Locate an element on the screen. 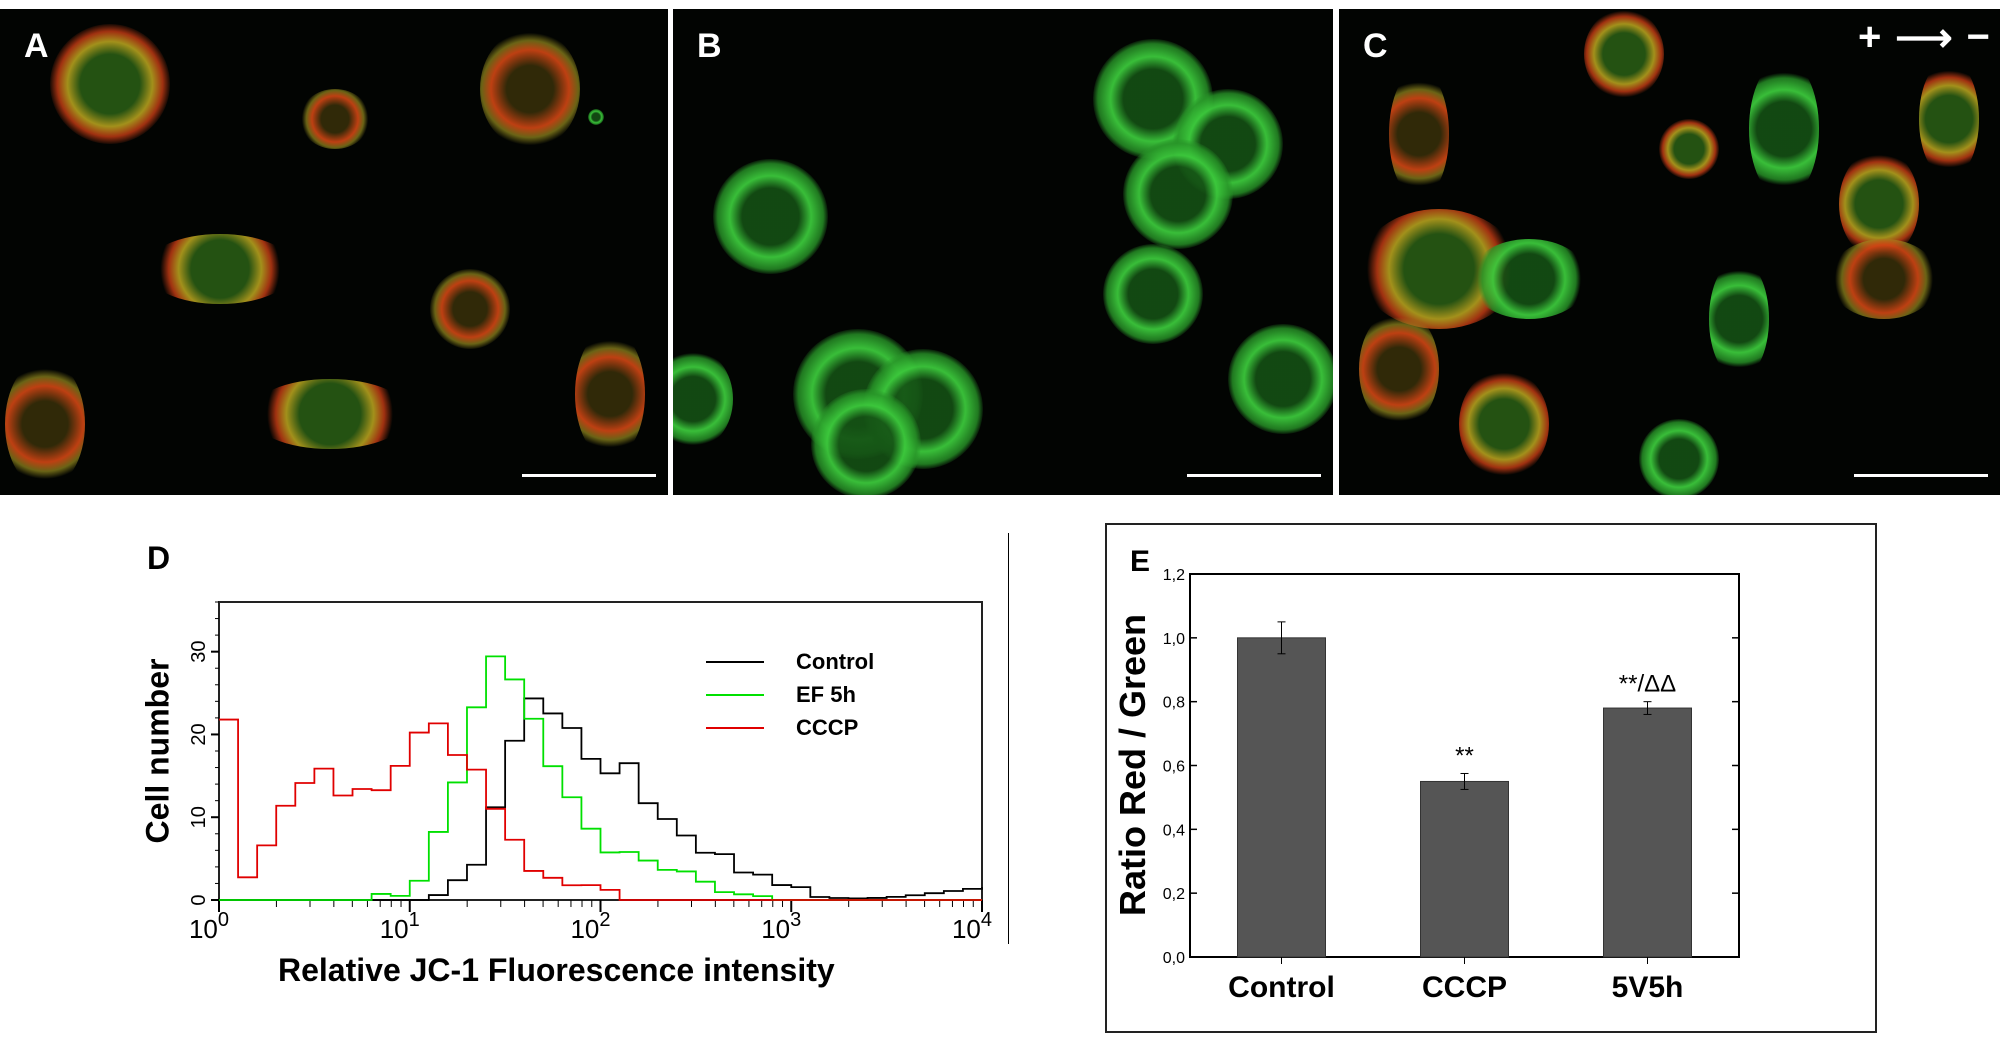 The image size is (2000, 1048). x-tick-label: 10⁰ is located at coordinates (209, 926).